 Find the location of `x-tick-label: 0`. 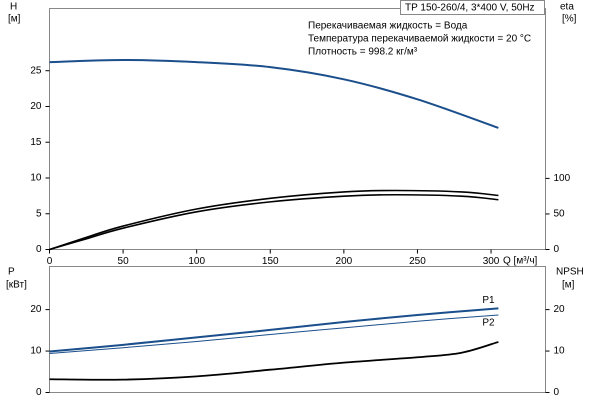

x-tick-label: 0 is located at coordinates (50, 261).